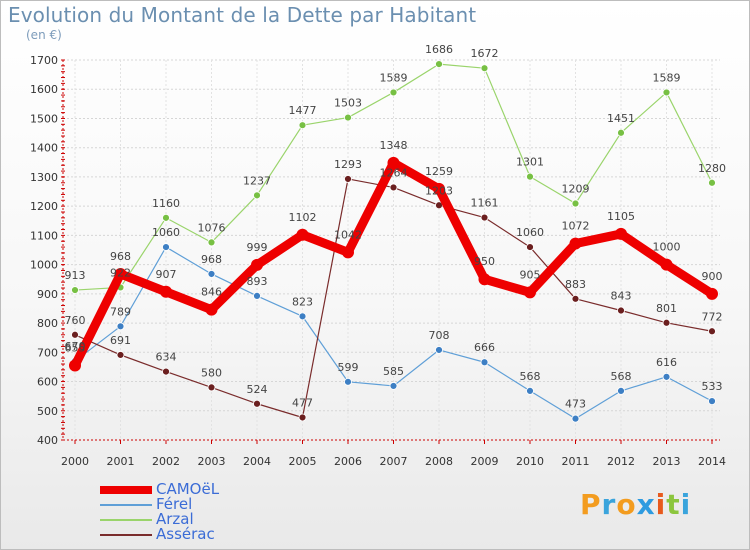 Image resolution: width=750 pixels, height=550 pixels. Describe the element at coordinates (575, 404) in the screenshot. I see `data-label: 473` at that location.